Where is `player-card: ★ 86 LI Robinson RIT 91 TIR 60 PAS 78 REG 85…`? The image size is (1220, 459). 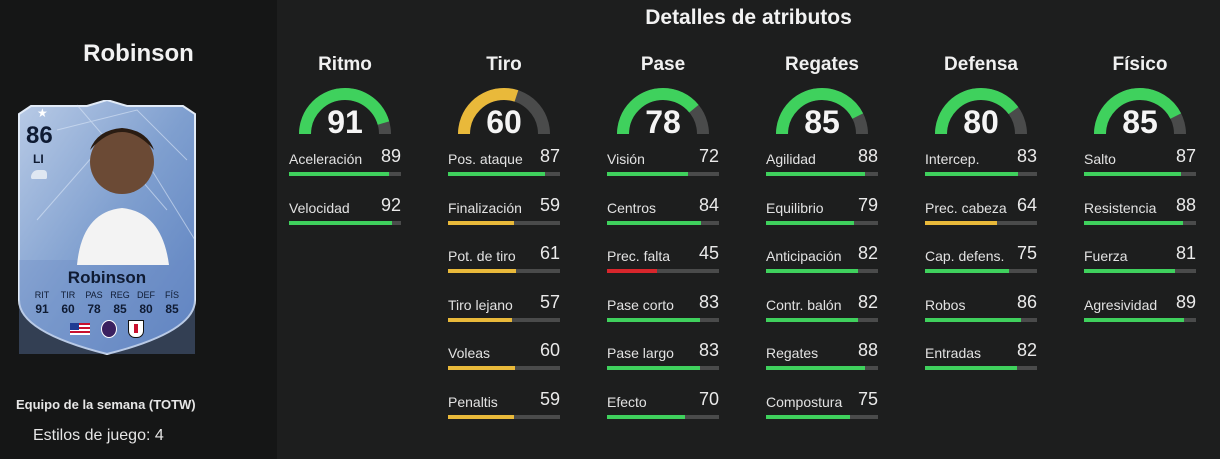
player-card: ★ 86 LI Robinson RIT 91 TIR 60 PAS 78 REG 85… is located at coordinates (107, 227).